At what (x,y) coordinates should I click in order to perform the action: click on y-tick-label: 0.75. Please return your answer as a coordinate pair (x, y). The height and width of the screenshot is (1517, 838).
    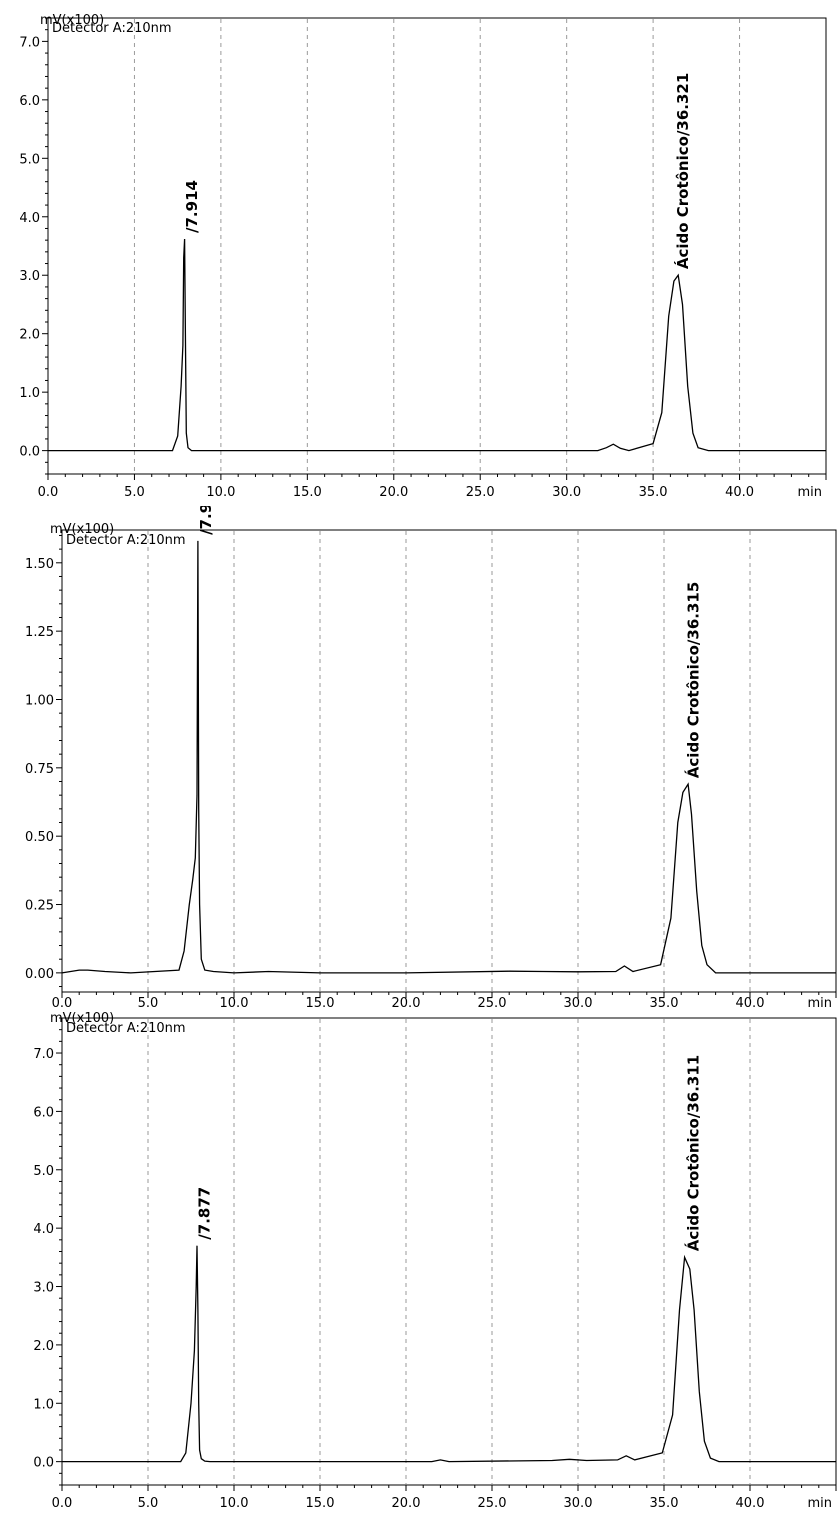
    Looking at the image, I should click on (39, 769).